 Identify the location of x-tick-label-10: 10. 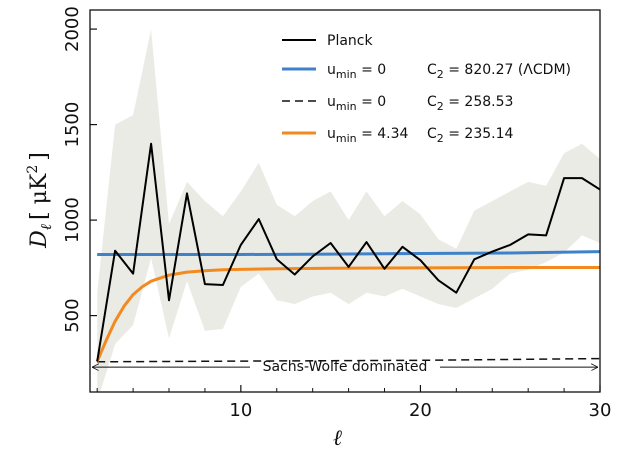
(240, 410).